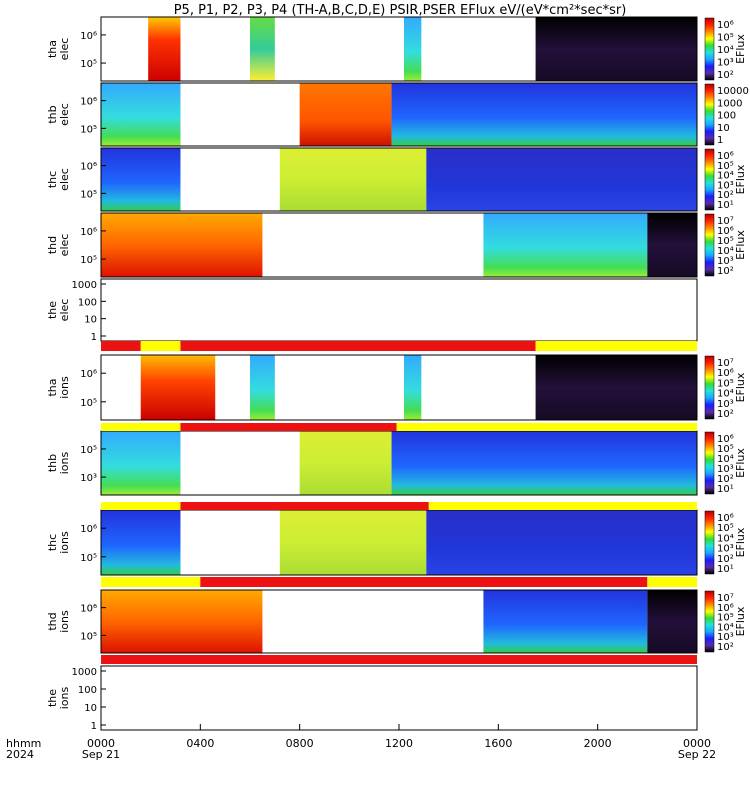 Image resolution: width=750 pixels, height=800 pixels. What do you see at coordinates (697, 754) in the screenshot?
I see `date-label-end: Sep 22` at bounding box center [697, 754].